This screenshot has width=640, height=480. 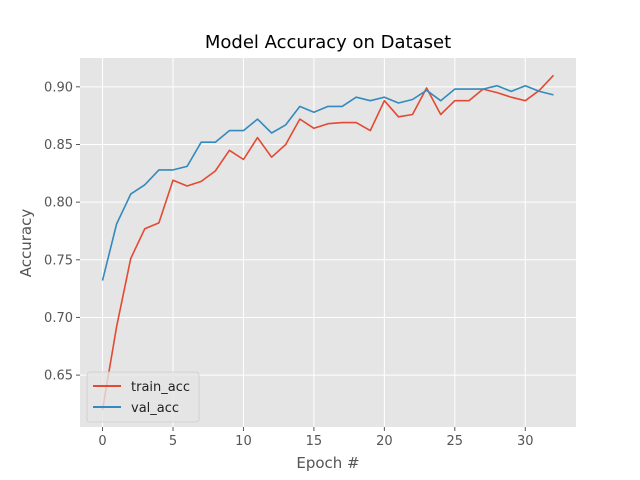 I want to click on chart-title: Model Accuracy on Dataset, so click(x=328, y=42).